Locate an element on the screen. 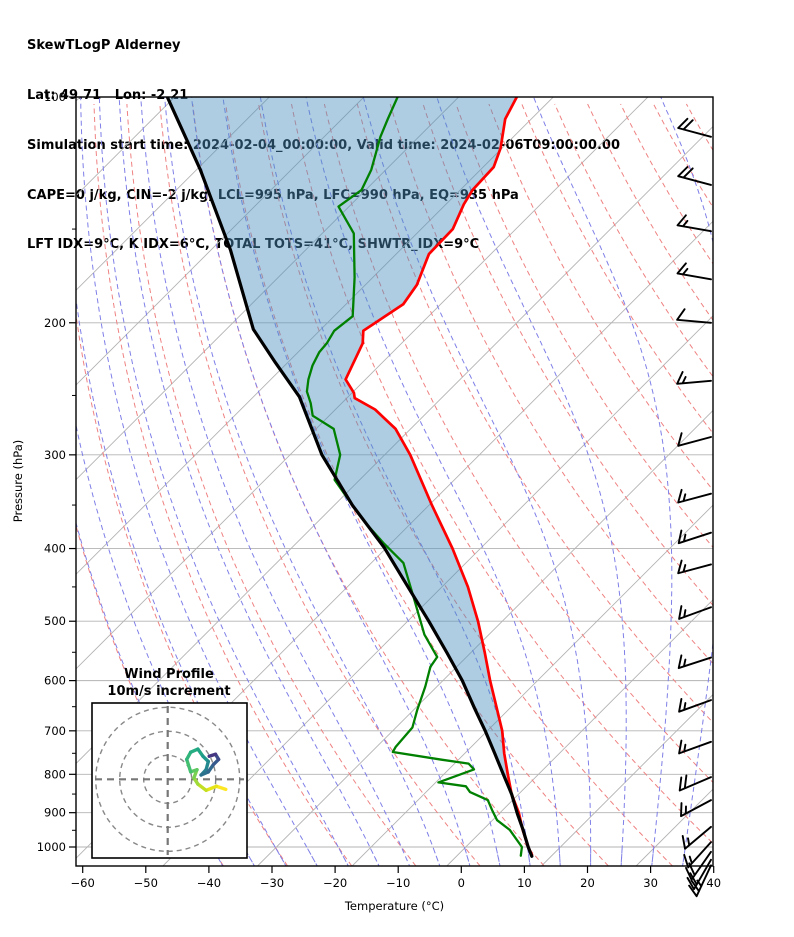 The width and height of the screenshot is (794, 937). svg-text: 0 is located at coordinates (461, 883).